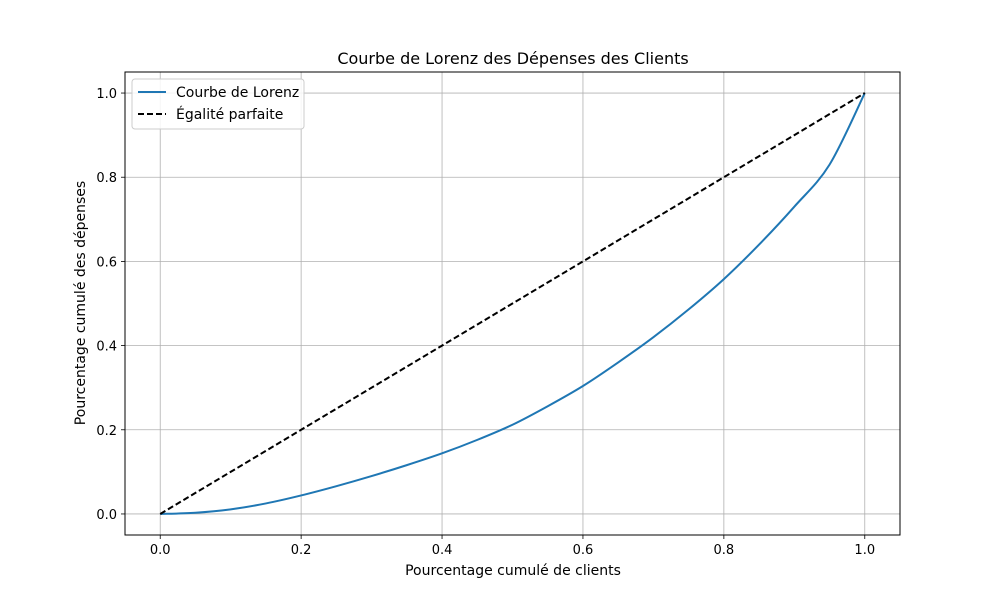 The width and height of the screenshot is (1000, 600). I want to click on y-tick-label: 0.0, so click(106, 515).